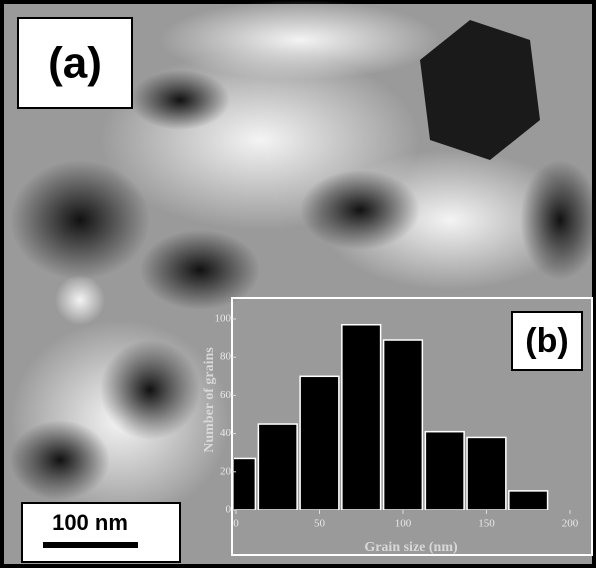 This screenshot has width=596, height=568. I want to click on x-tick-label: 200, so click(570, 524).